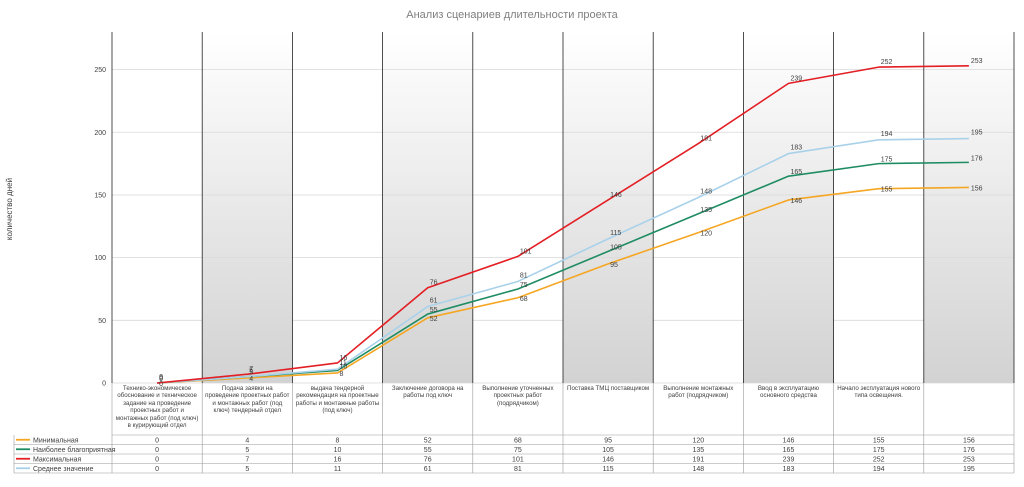 The image size is (1024, 487). Describe the element at coordinates (9, 209) in the screenshot. I see `y-axis-label: количество дней` at that location.